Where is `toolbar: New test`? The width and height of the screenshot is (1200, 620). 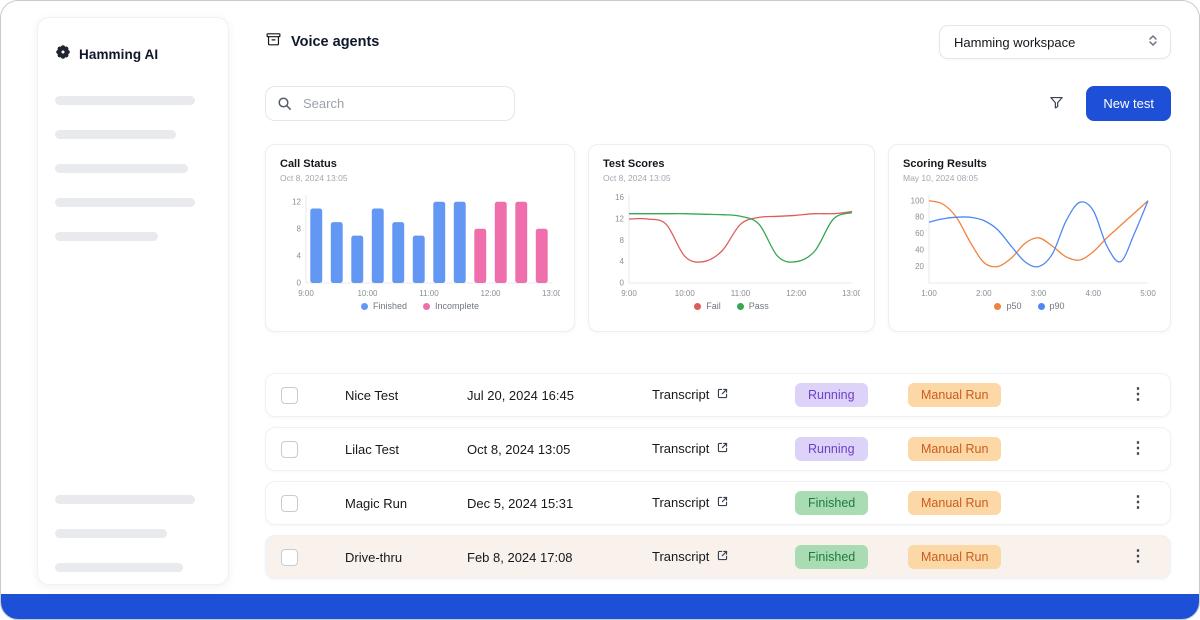
toolbar: New test is located at coordinates (718, 103).